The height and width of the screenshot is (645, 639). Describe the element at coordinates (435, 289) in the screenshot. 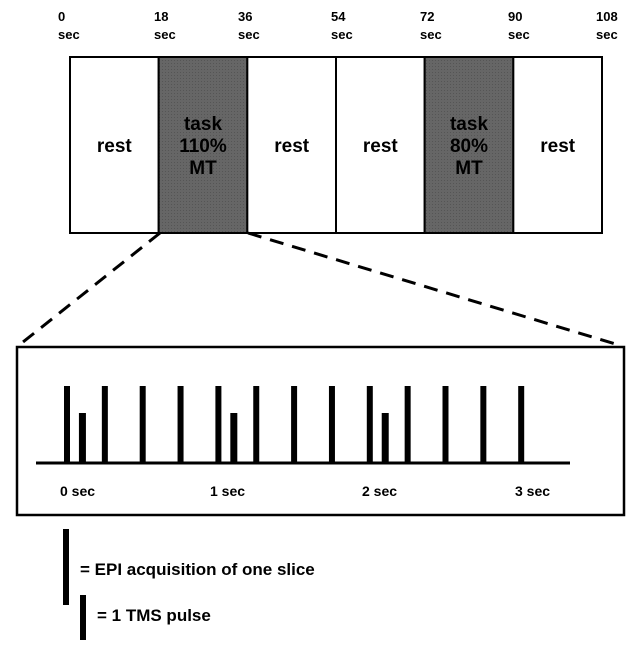

I see `zoom-line-right` at that location.